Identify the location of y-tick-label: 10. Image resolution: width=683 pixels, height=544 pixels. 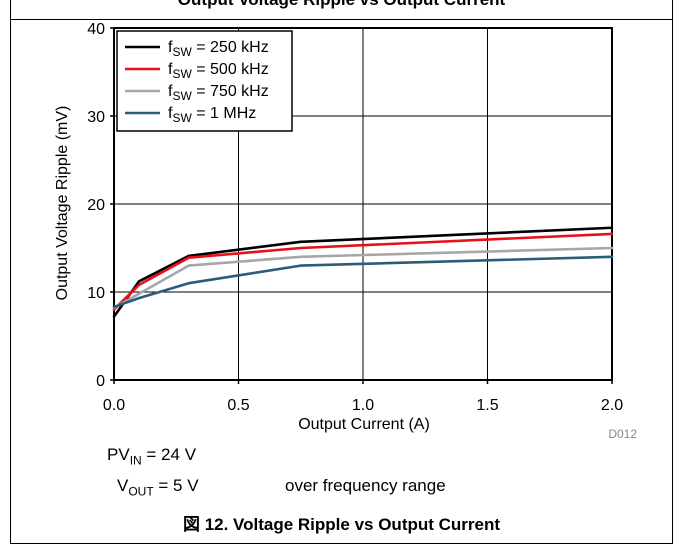
(96, 293).